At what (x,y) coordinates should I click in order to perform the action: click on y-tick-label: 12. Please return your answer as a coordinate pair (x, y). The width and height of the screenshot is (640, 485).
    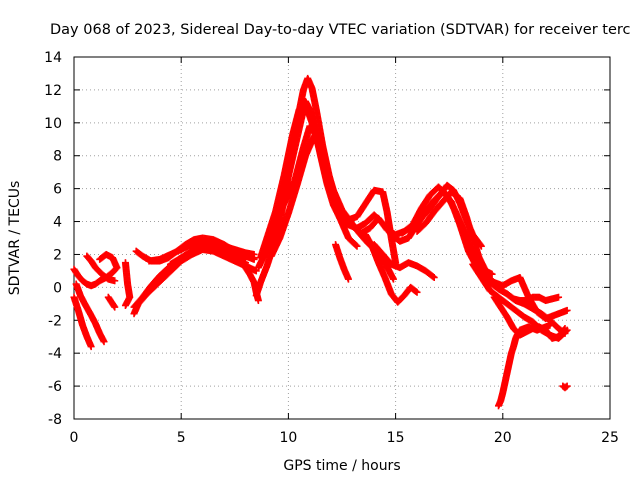
    Looking at the image, I should click on (53, 91).